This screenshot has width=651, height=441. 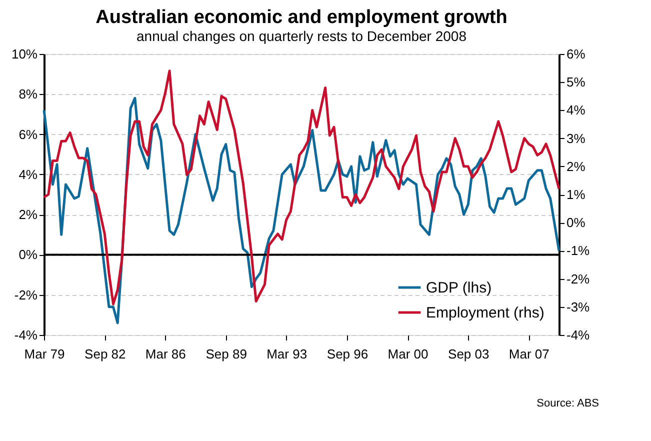 I want to click on y2-tick-label: 6%, so click(x=576, y=54).